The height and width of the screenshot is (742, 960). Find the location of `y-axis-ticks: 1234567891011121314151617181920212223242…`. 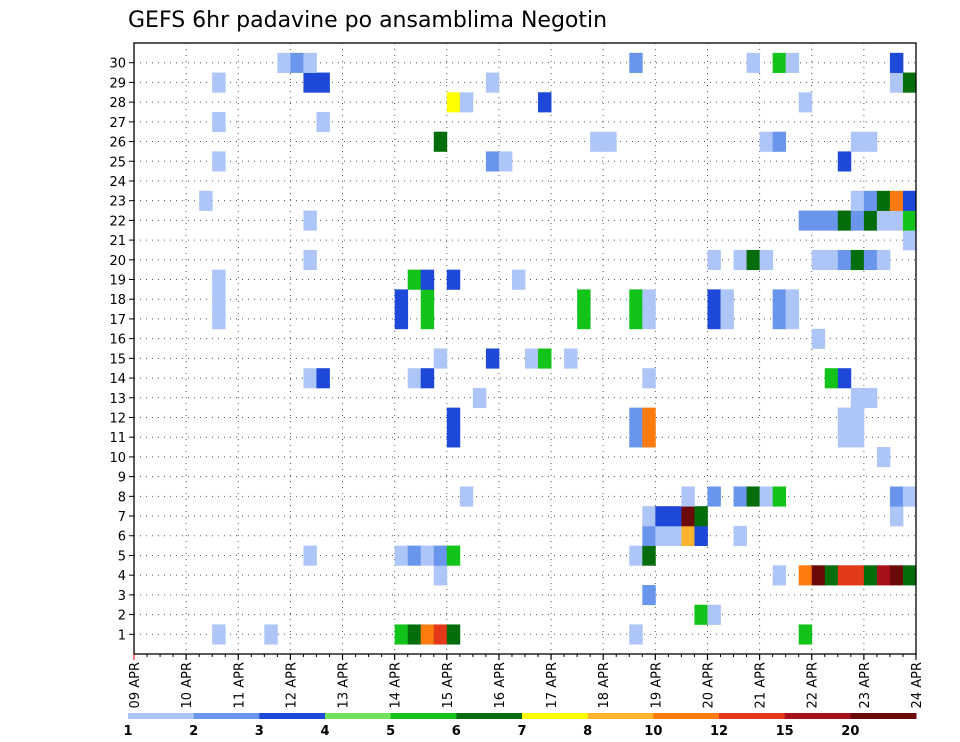

y-axis-ticks: 1234567891011121314151617181920212223242… is located at coordinates (121, 350).